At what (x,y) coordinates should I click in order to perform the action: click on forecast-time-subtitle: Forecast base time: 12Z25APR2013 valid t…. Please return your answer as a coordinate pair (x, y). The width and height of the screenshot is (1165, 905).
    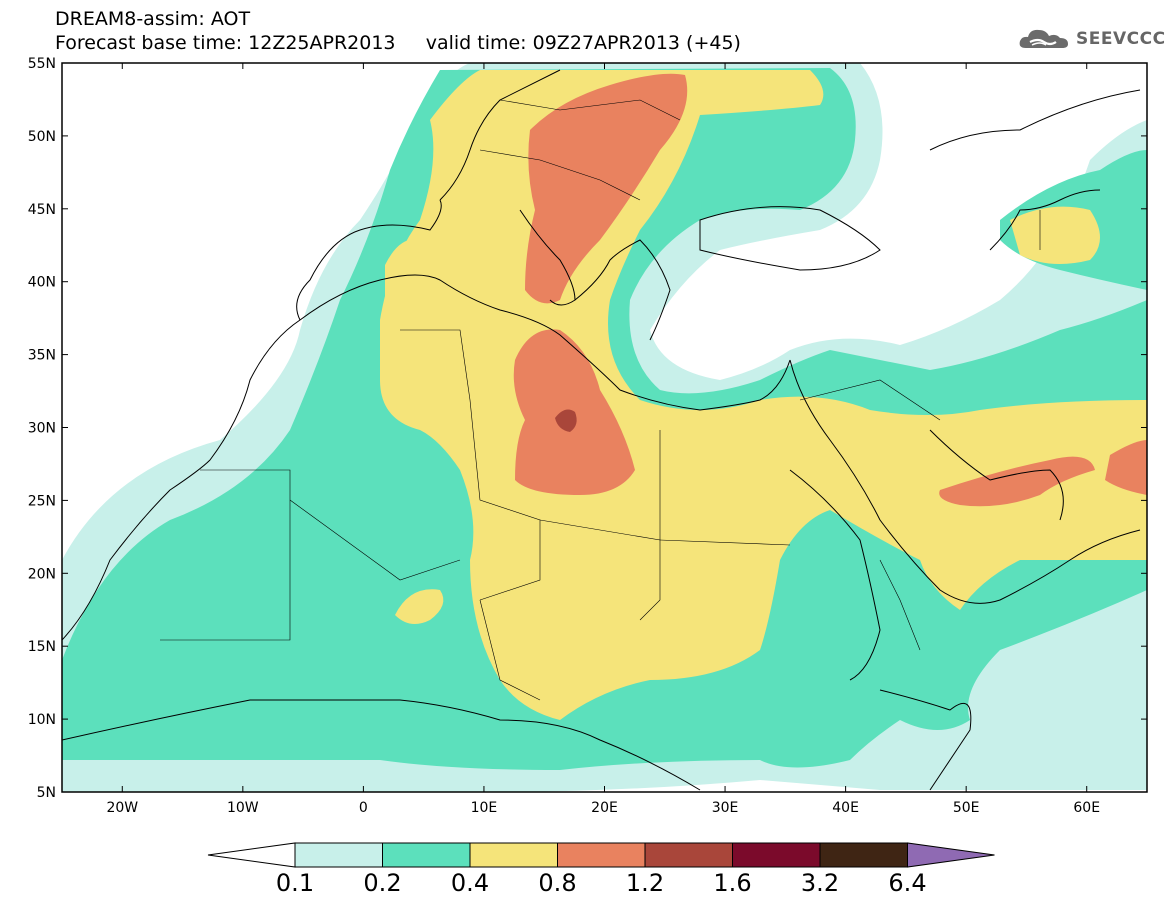
    Looking at the image, I should click on (398, 43).